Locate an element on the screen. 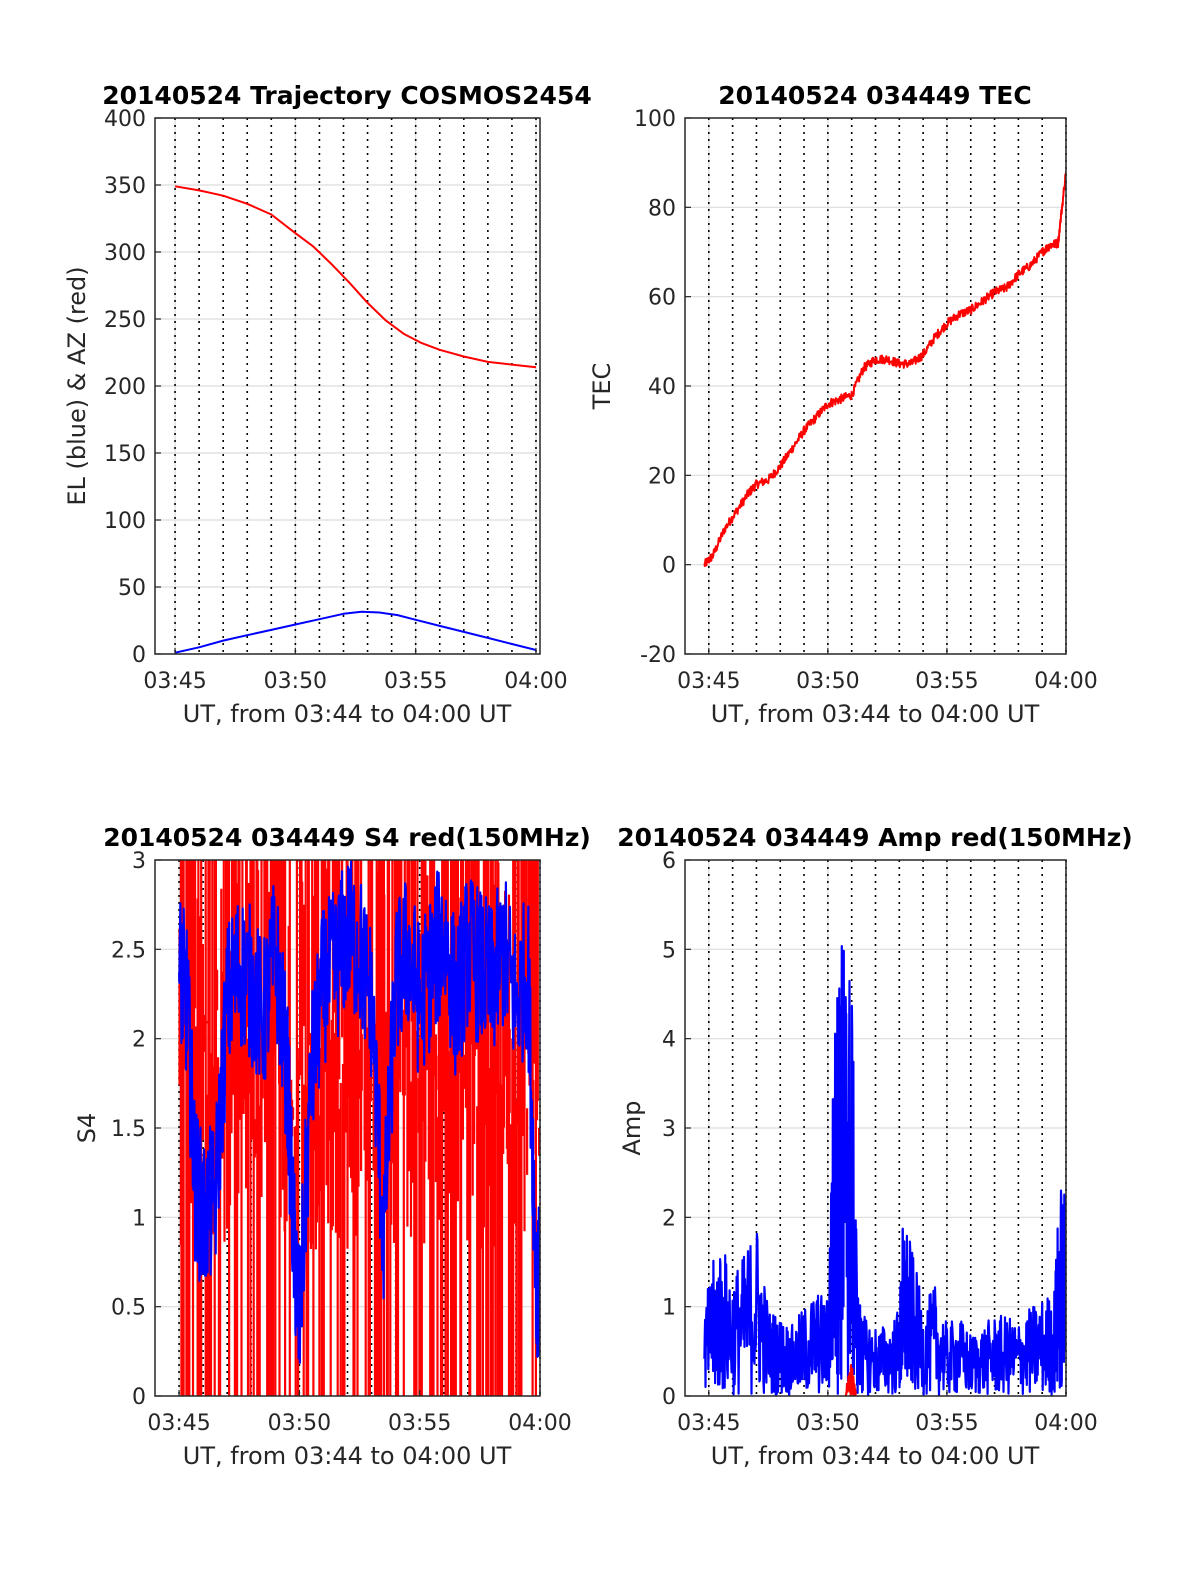 The width and height of the screenshot is (1200, 1575). y-tick-label: 150 is located at coordinates (125, 454).